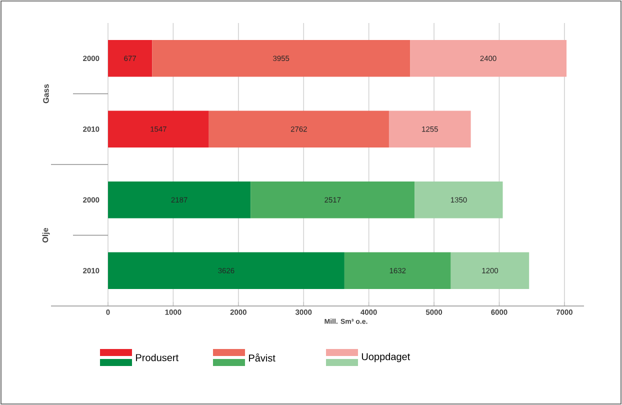  What do you see at coordinates (46, 94) in the screenshot?
I see `text: Gass` at bounding box center [46, 94].